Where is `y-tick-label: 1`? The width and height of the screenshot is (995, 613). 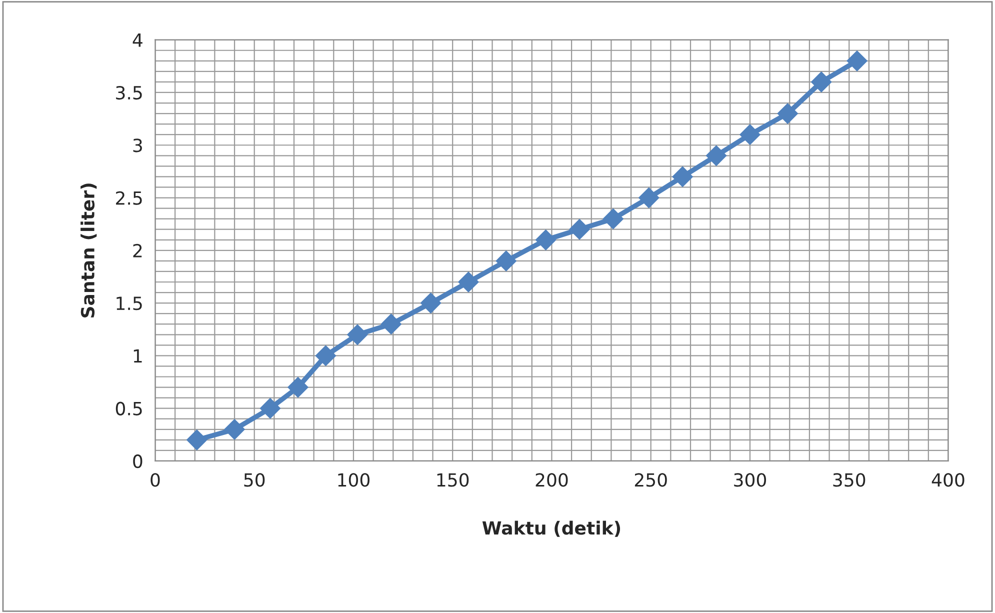 y-tick-label: 1 is located at coordinates (138, 356).